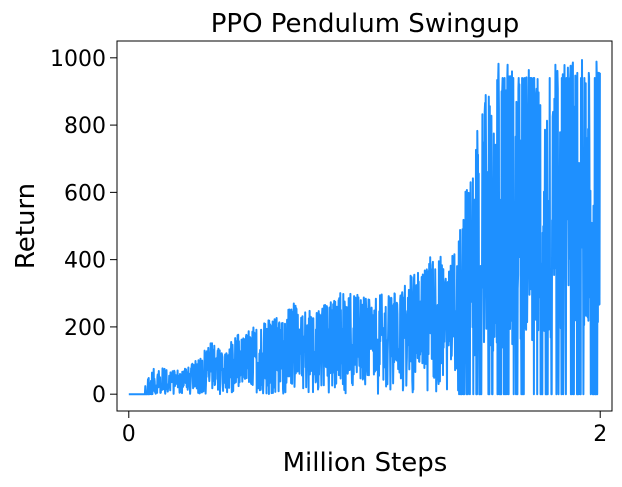 The image size is (622, 487). What do you see at coordinates (78, 59) in the screenshot?
I see `y-tick-label: 1000` at bounding box center [78, 59].